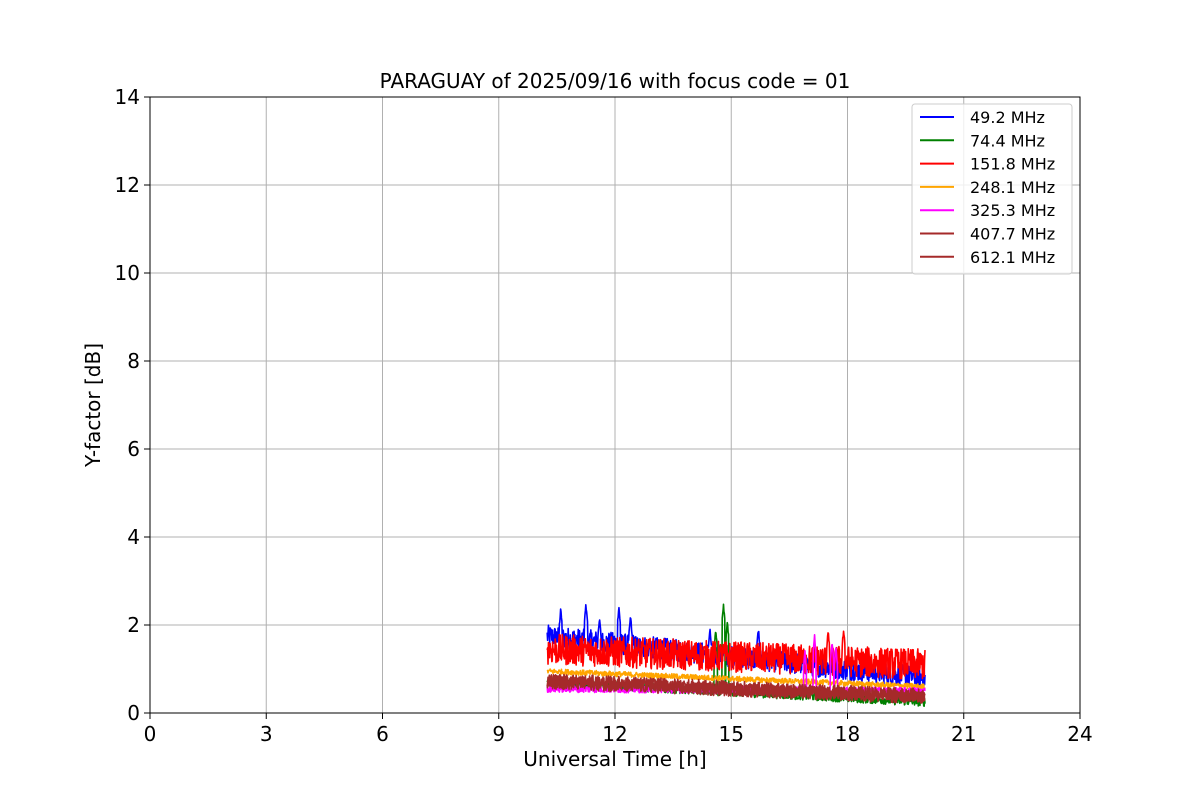 The width and height of the screenshot is (1200, 800). What do you see at coordinates (93, 405) in the screenshot?
I see `y-axis-label: Y-factor [dB]` at bounding box center [93, 405].